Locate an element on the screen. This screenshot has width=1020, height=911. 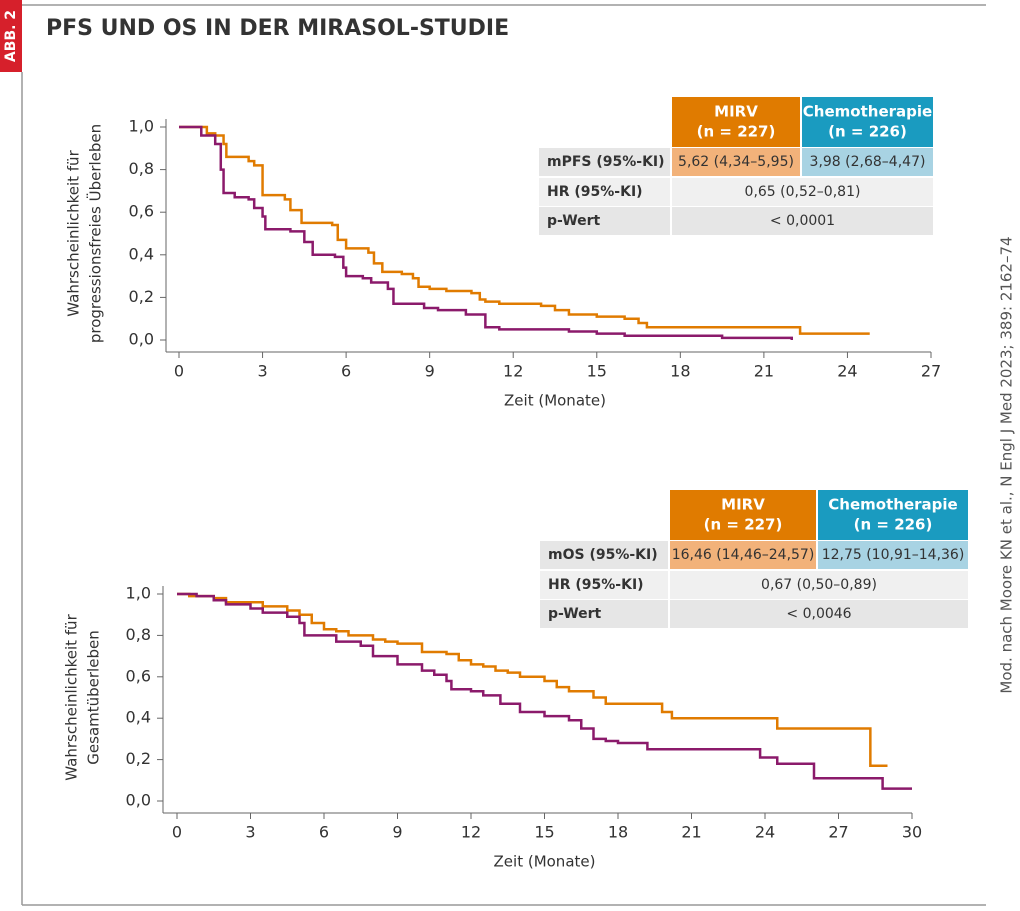
table-value: 0,65 (0,52–0,81) is located at coordinates (803, 192).